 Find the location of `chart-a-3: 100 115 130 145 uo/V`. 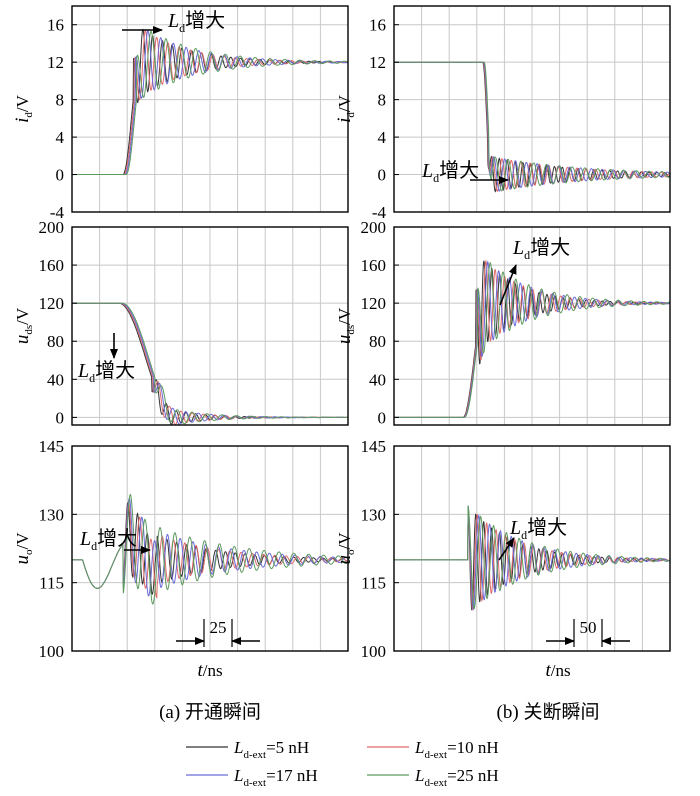

chart-a-3: 100 115 130 145 uo/V is located at coordinates (180, 549).